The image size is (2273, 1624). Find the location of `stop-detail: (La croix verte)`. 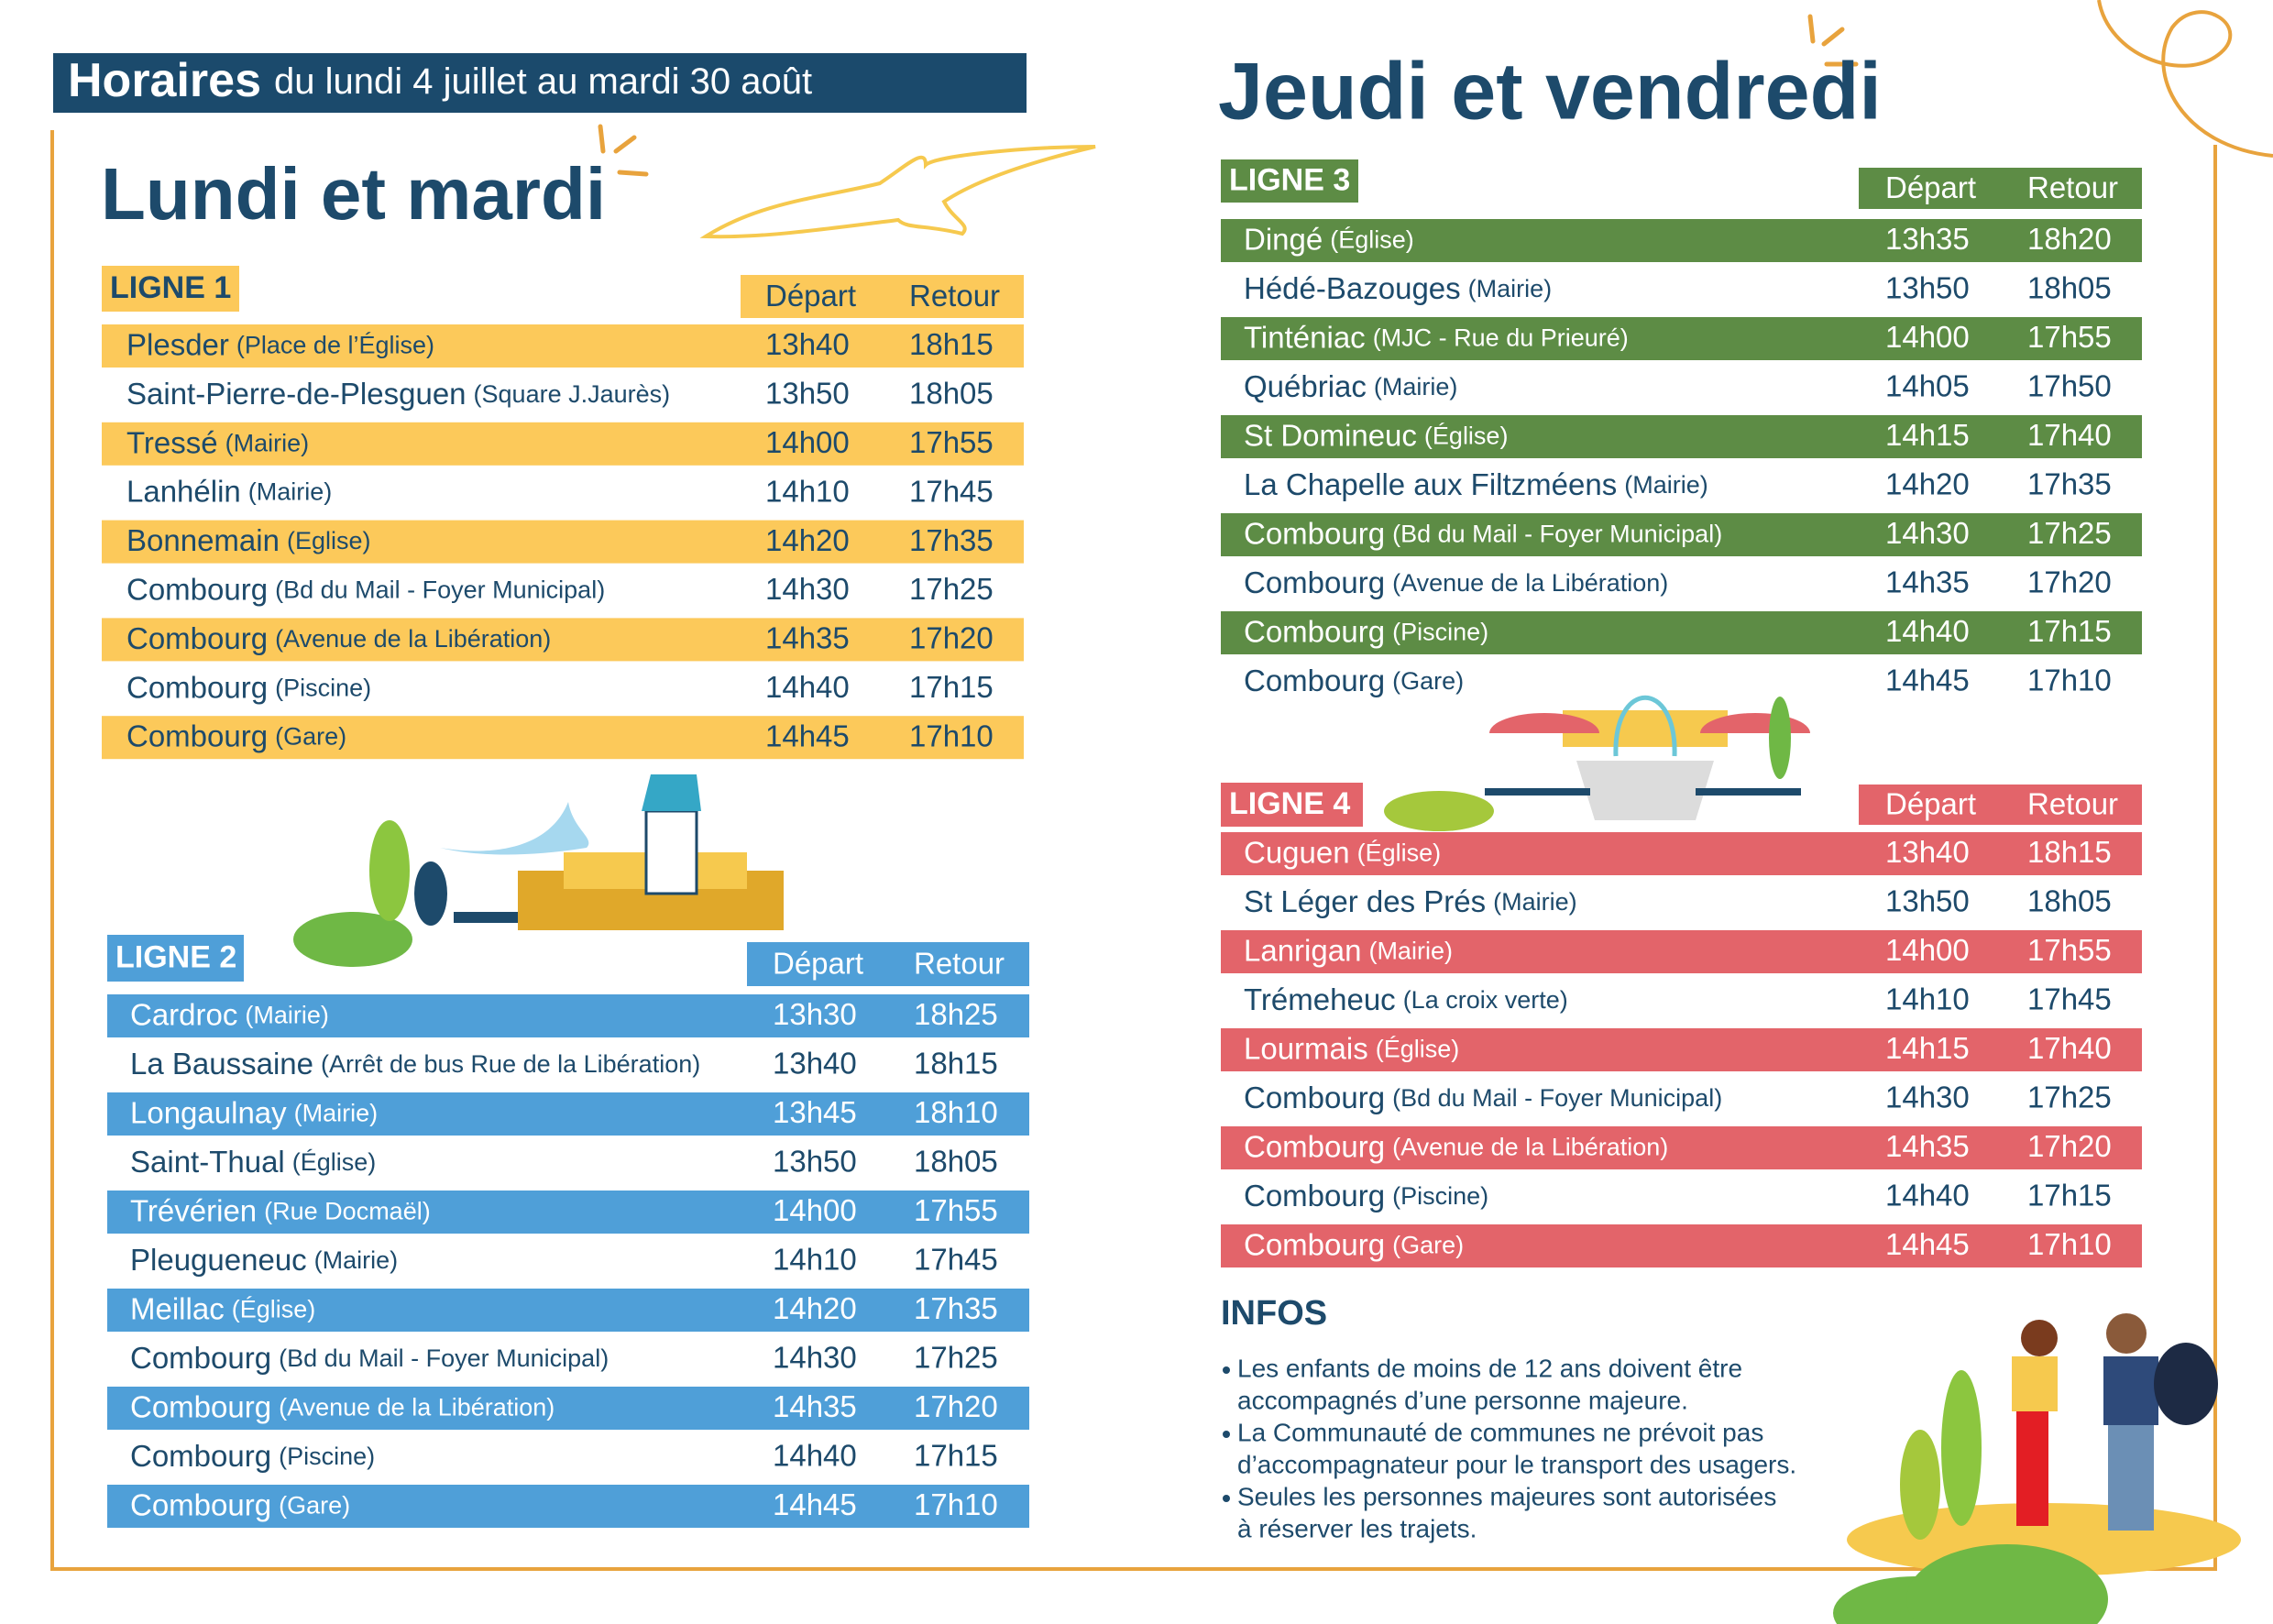

stop-detail: (La croix verte) is located at coordinates (1485, 1000).